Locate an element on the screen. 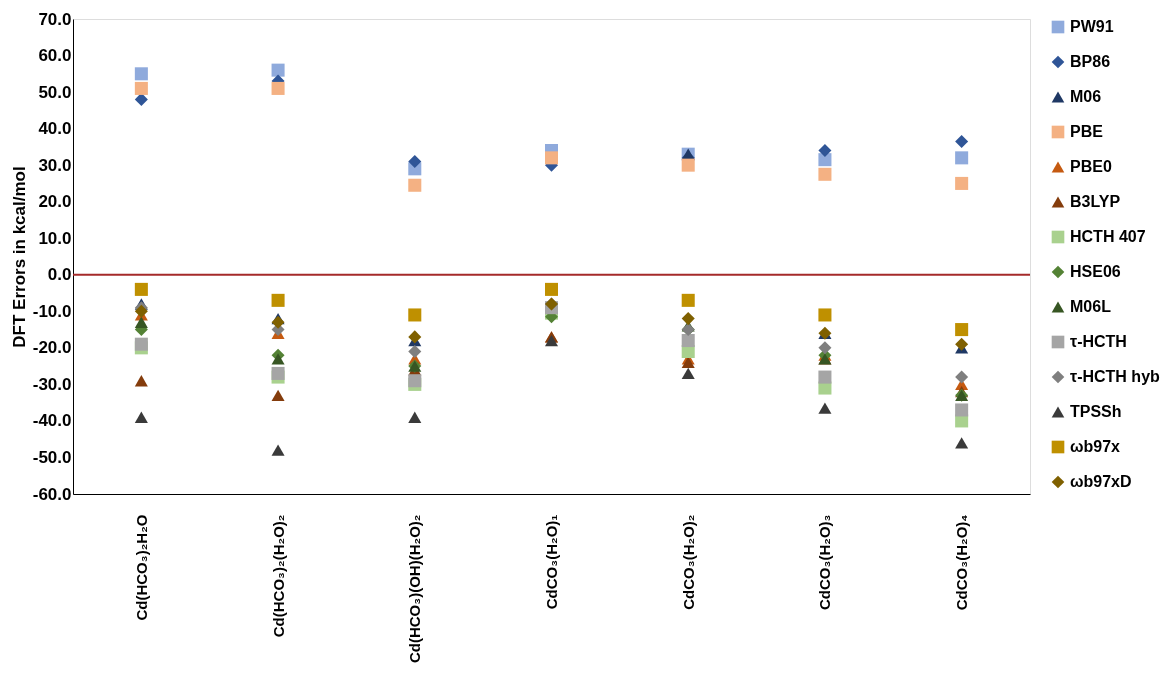  legend-label: HSE06 is located at coordinates (1095, 271).